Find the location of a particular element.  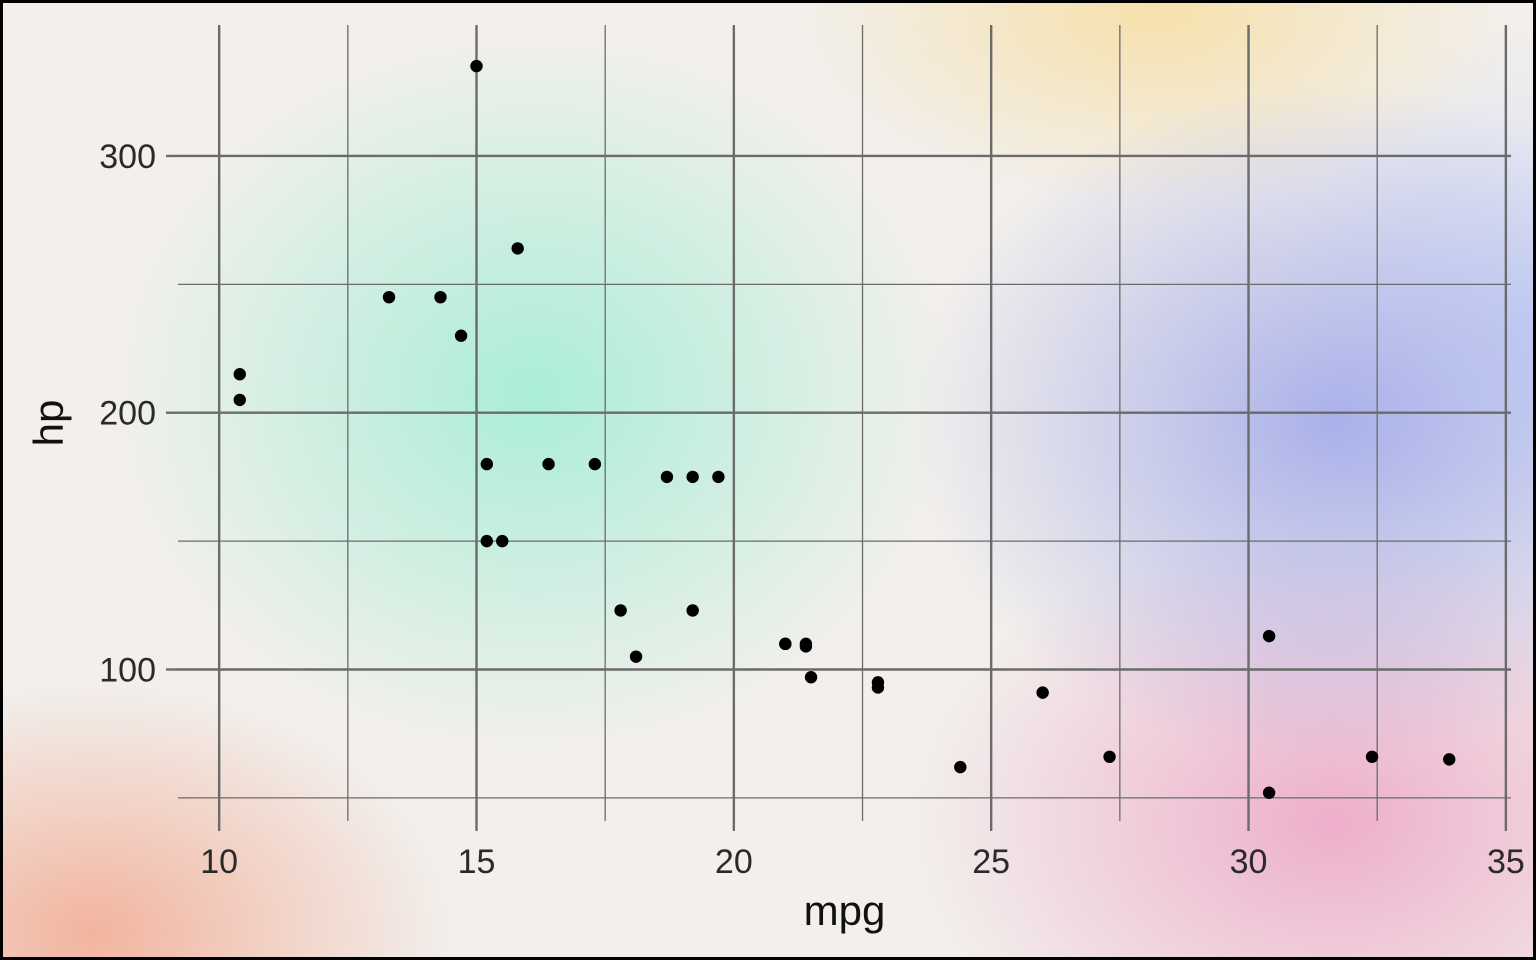

x-tick-label: 25 is located at coordinates (991, 862).